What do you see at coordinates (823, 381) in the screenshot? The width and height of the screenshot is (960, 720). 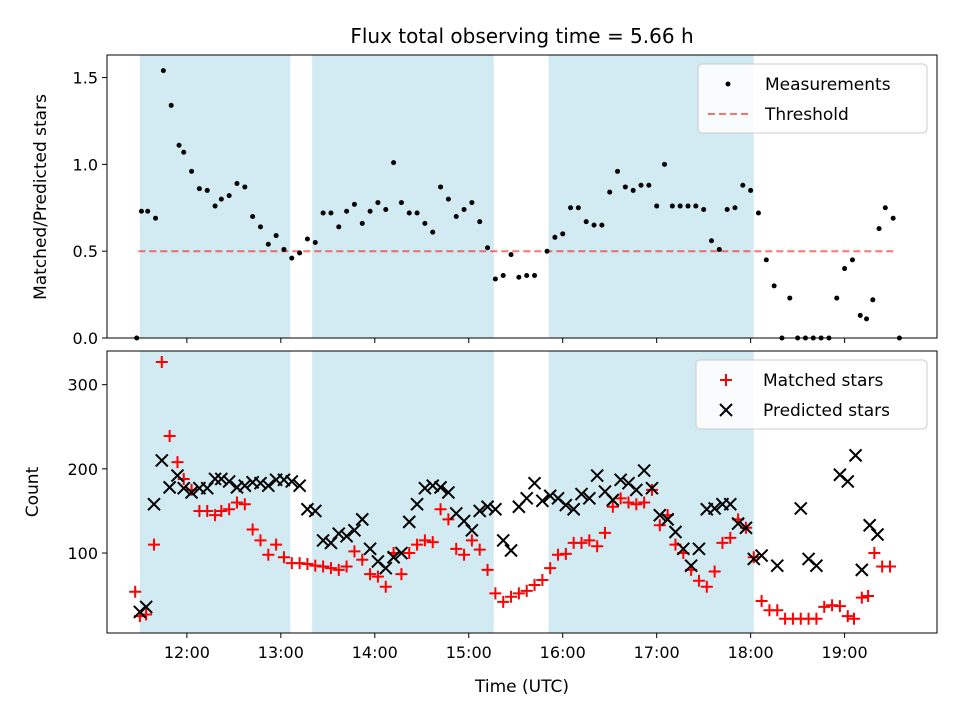 I see `legend-matched-label: Matched stars` at bounding box center [823, 381].